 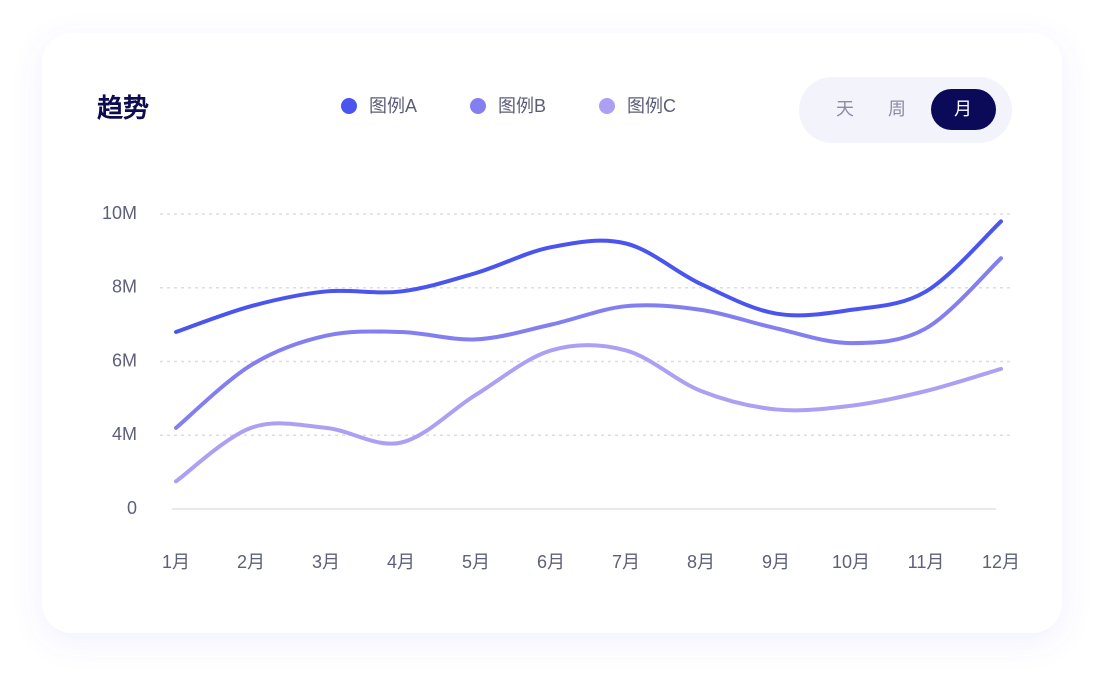 What do you see at coordinates (119, 213) in the screenshot?
I see `y-tick-label: 10M` at bounding box center [119, 213].